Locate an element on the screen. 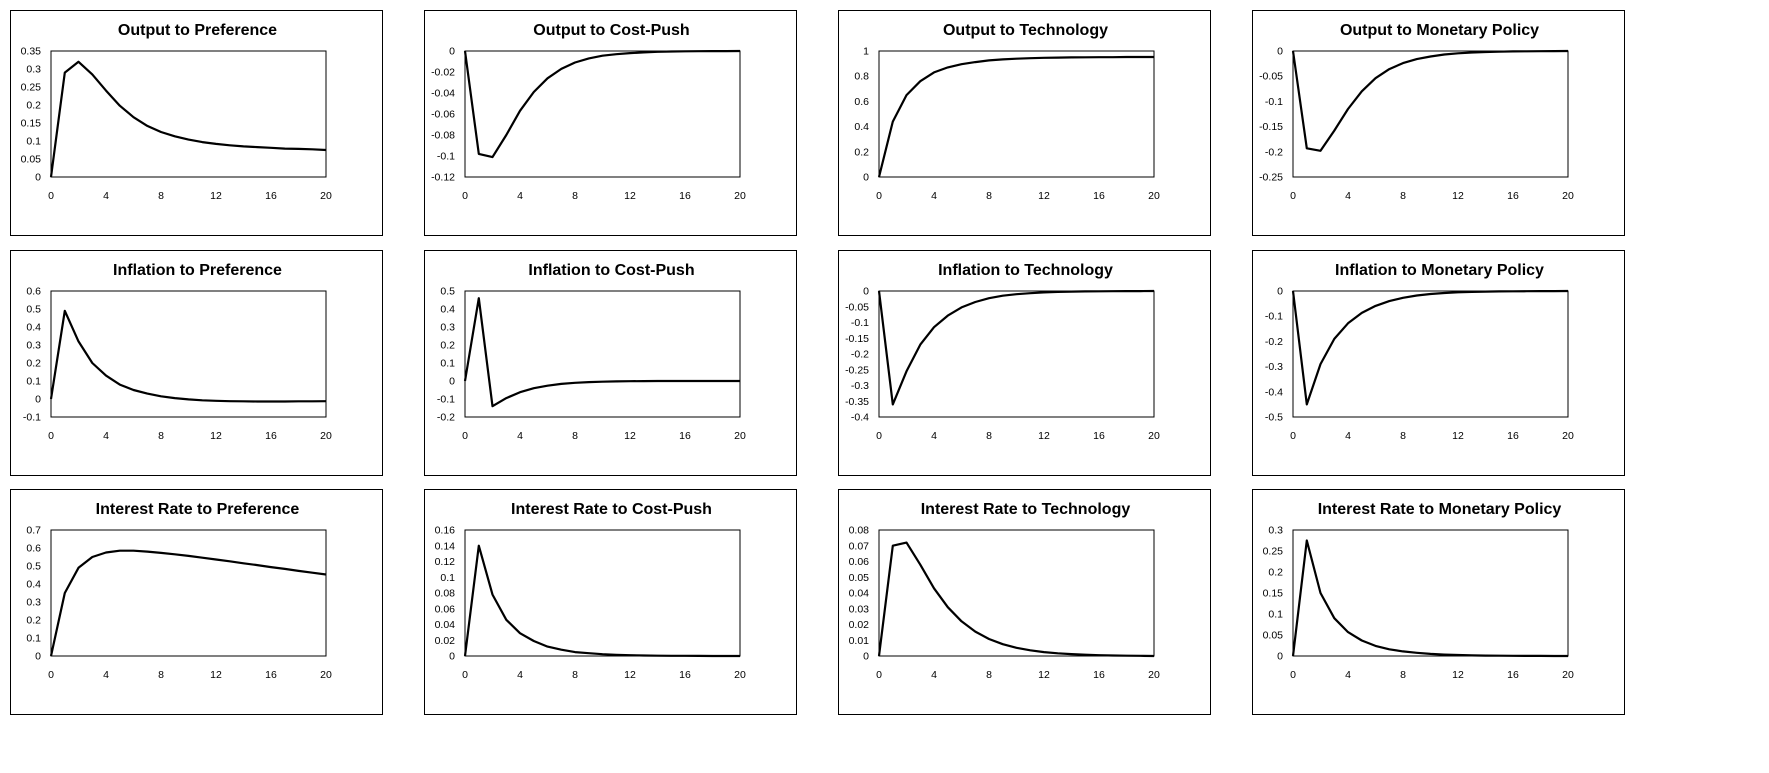  y-tick-label: 0.15 is located at coordinates (1273, 594).